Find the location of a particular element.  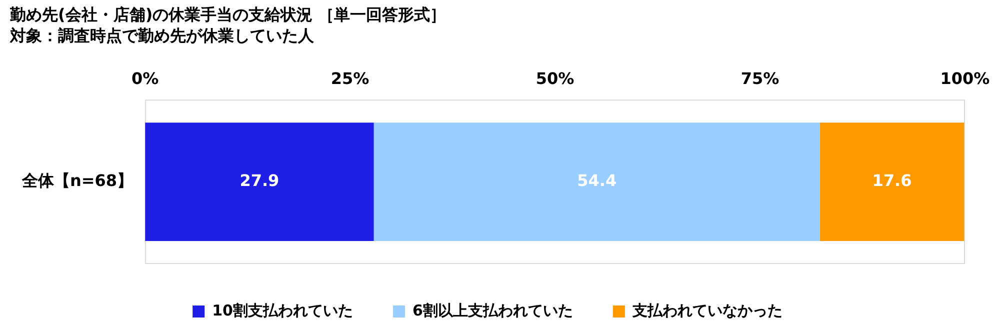

x-tick-label: 50% is located at coordinates (555, 78).